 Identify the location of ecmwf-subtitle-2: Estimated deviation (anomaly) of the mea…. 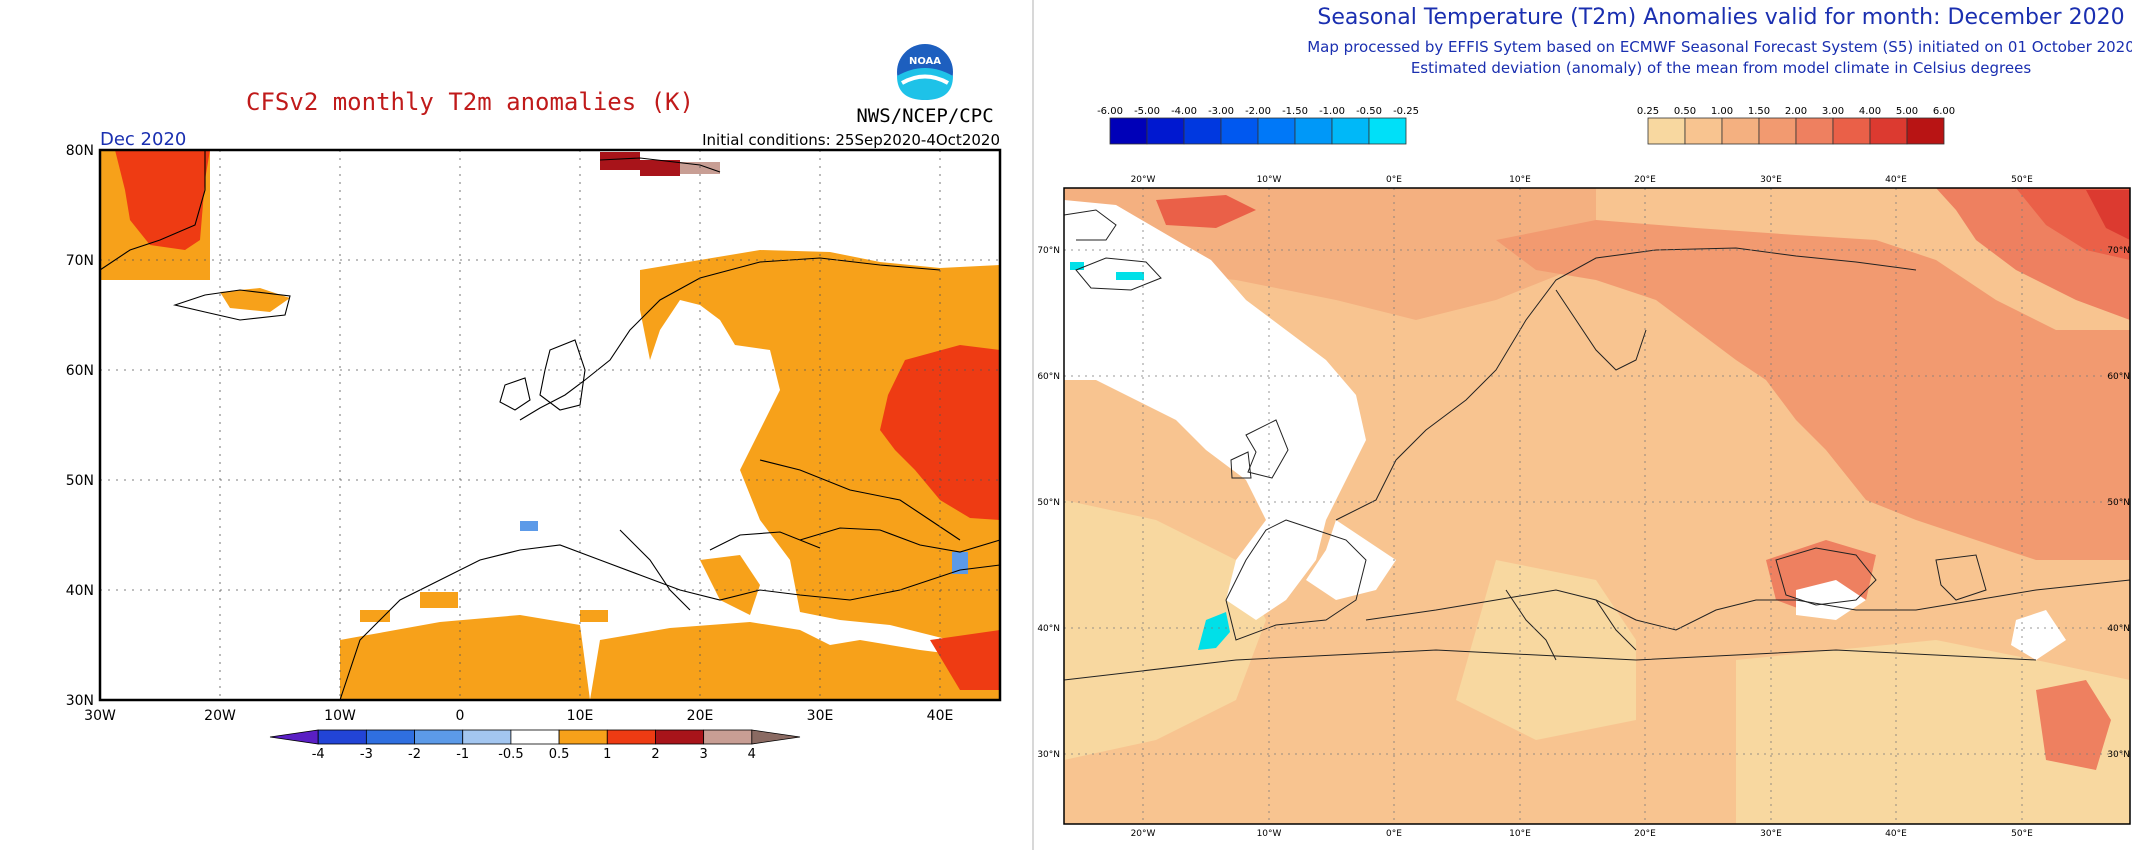
(1721, 68).